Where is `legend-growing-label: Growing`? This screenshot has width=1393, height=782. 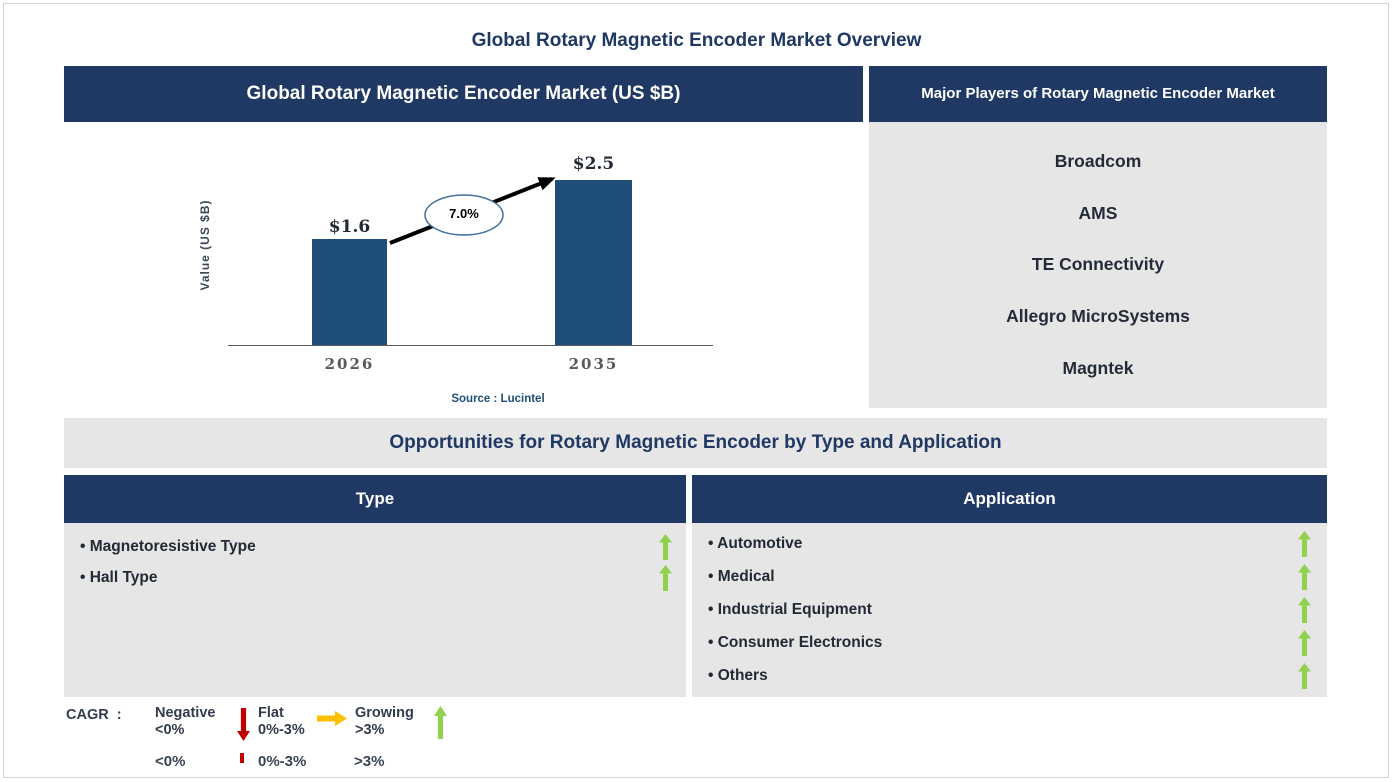 legend-growing-label: Growing is located at coordinates (384, 713).